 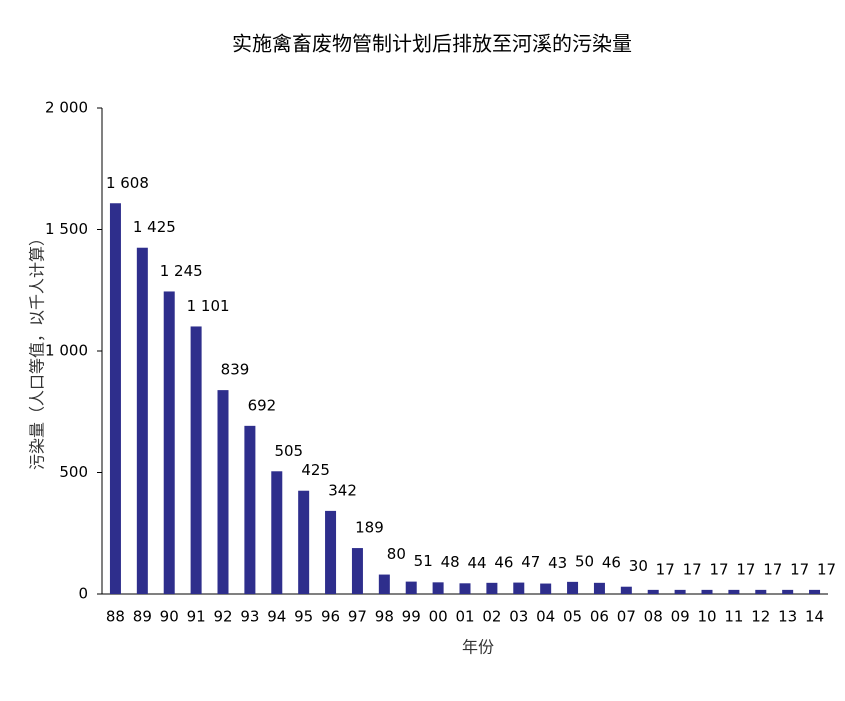 I want to click on x-tick-label: 04, so click(x=545, y=617).